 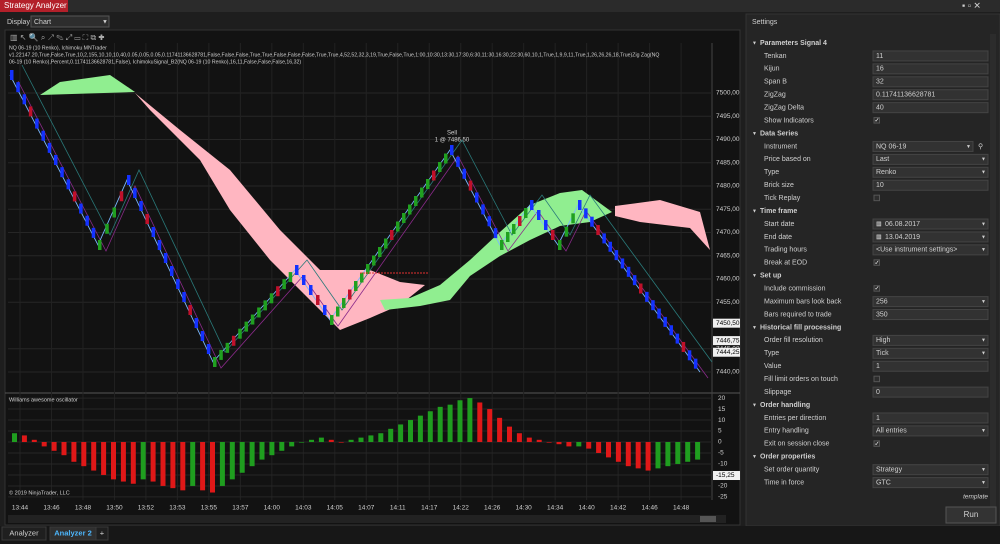 What do you see at coordinates (34, 6) in the screenshot?
I see `title-tab` at bounding box center [34, 6].